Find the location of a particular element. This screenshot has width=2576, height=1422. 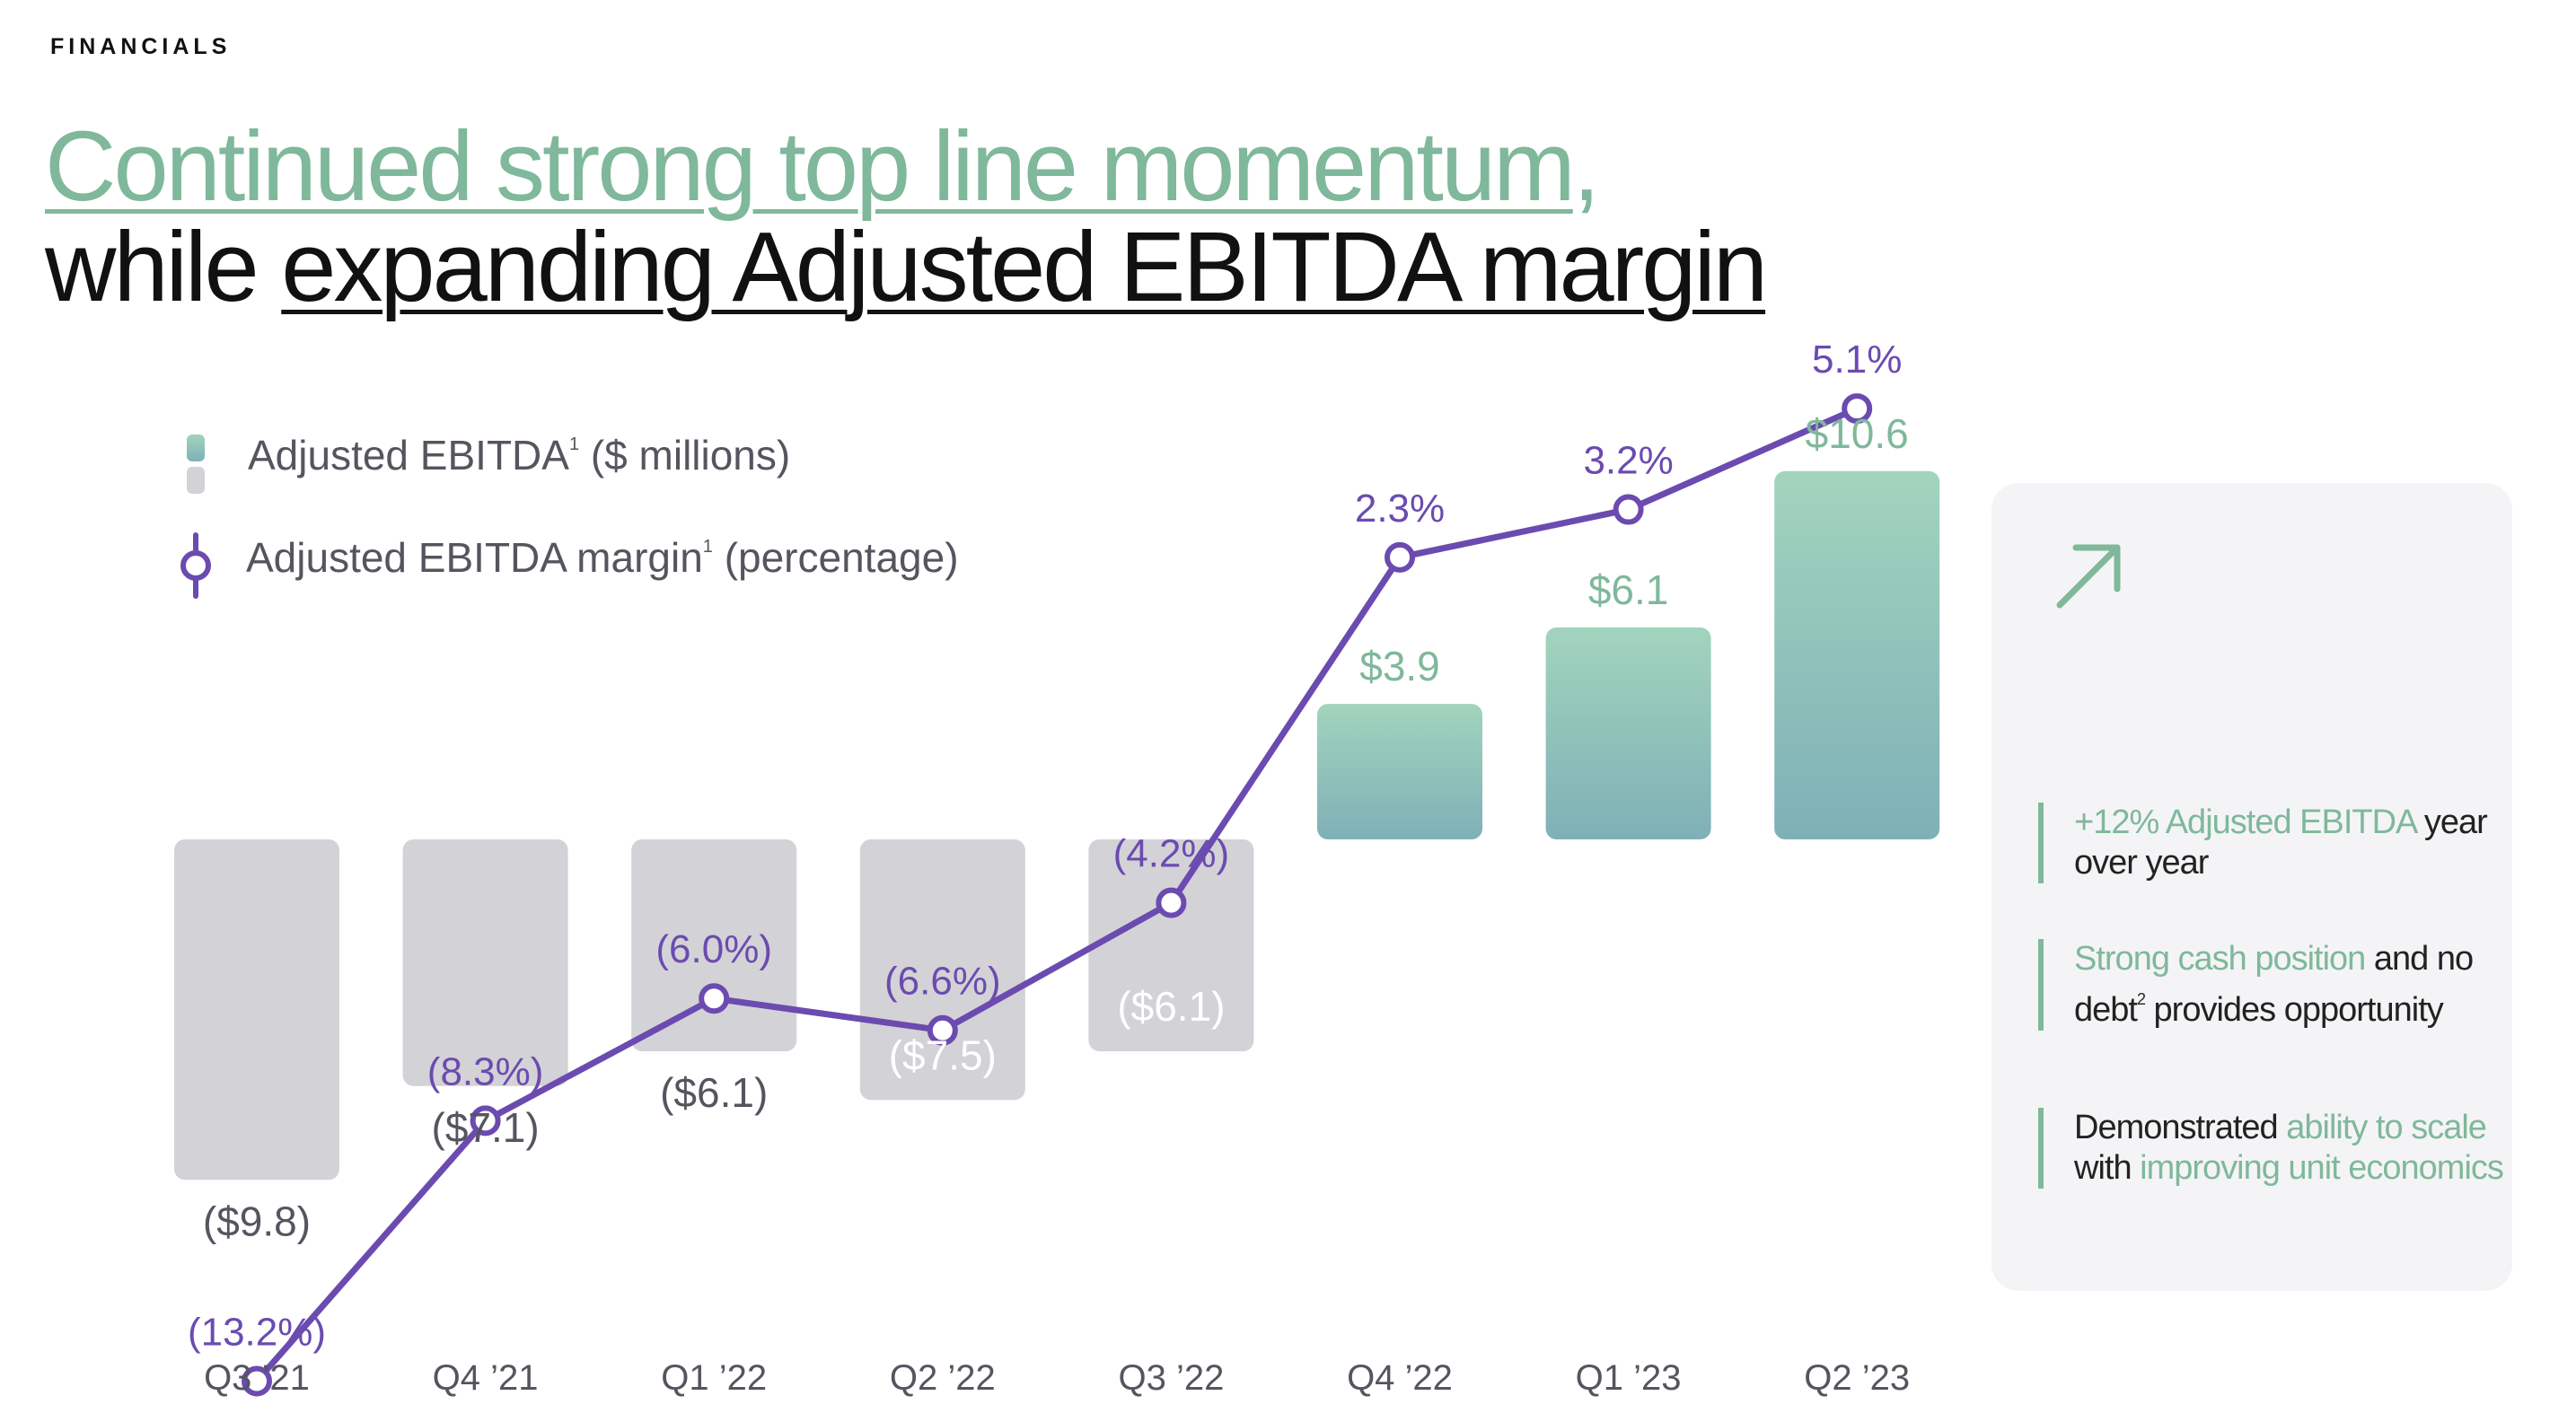

category-label-0: Q3 ’21 is located at coordinates (257, 1378).